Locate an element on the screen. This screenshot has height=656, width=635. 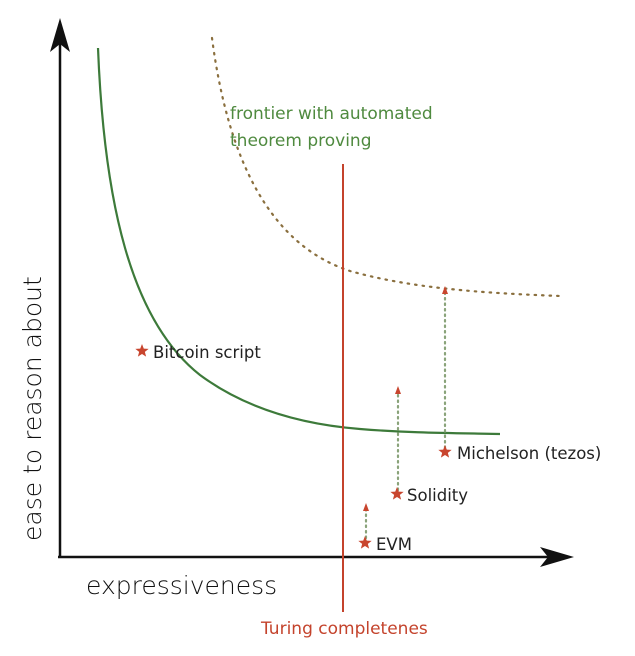
solidity-arrowhead is located at coordinates (398, 390).